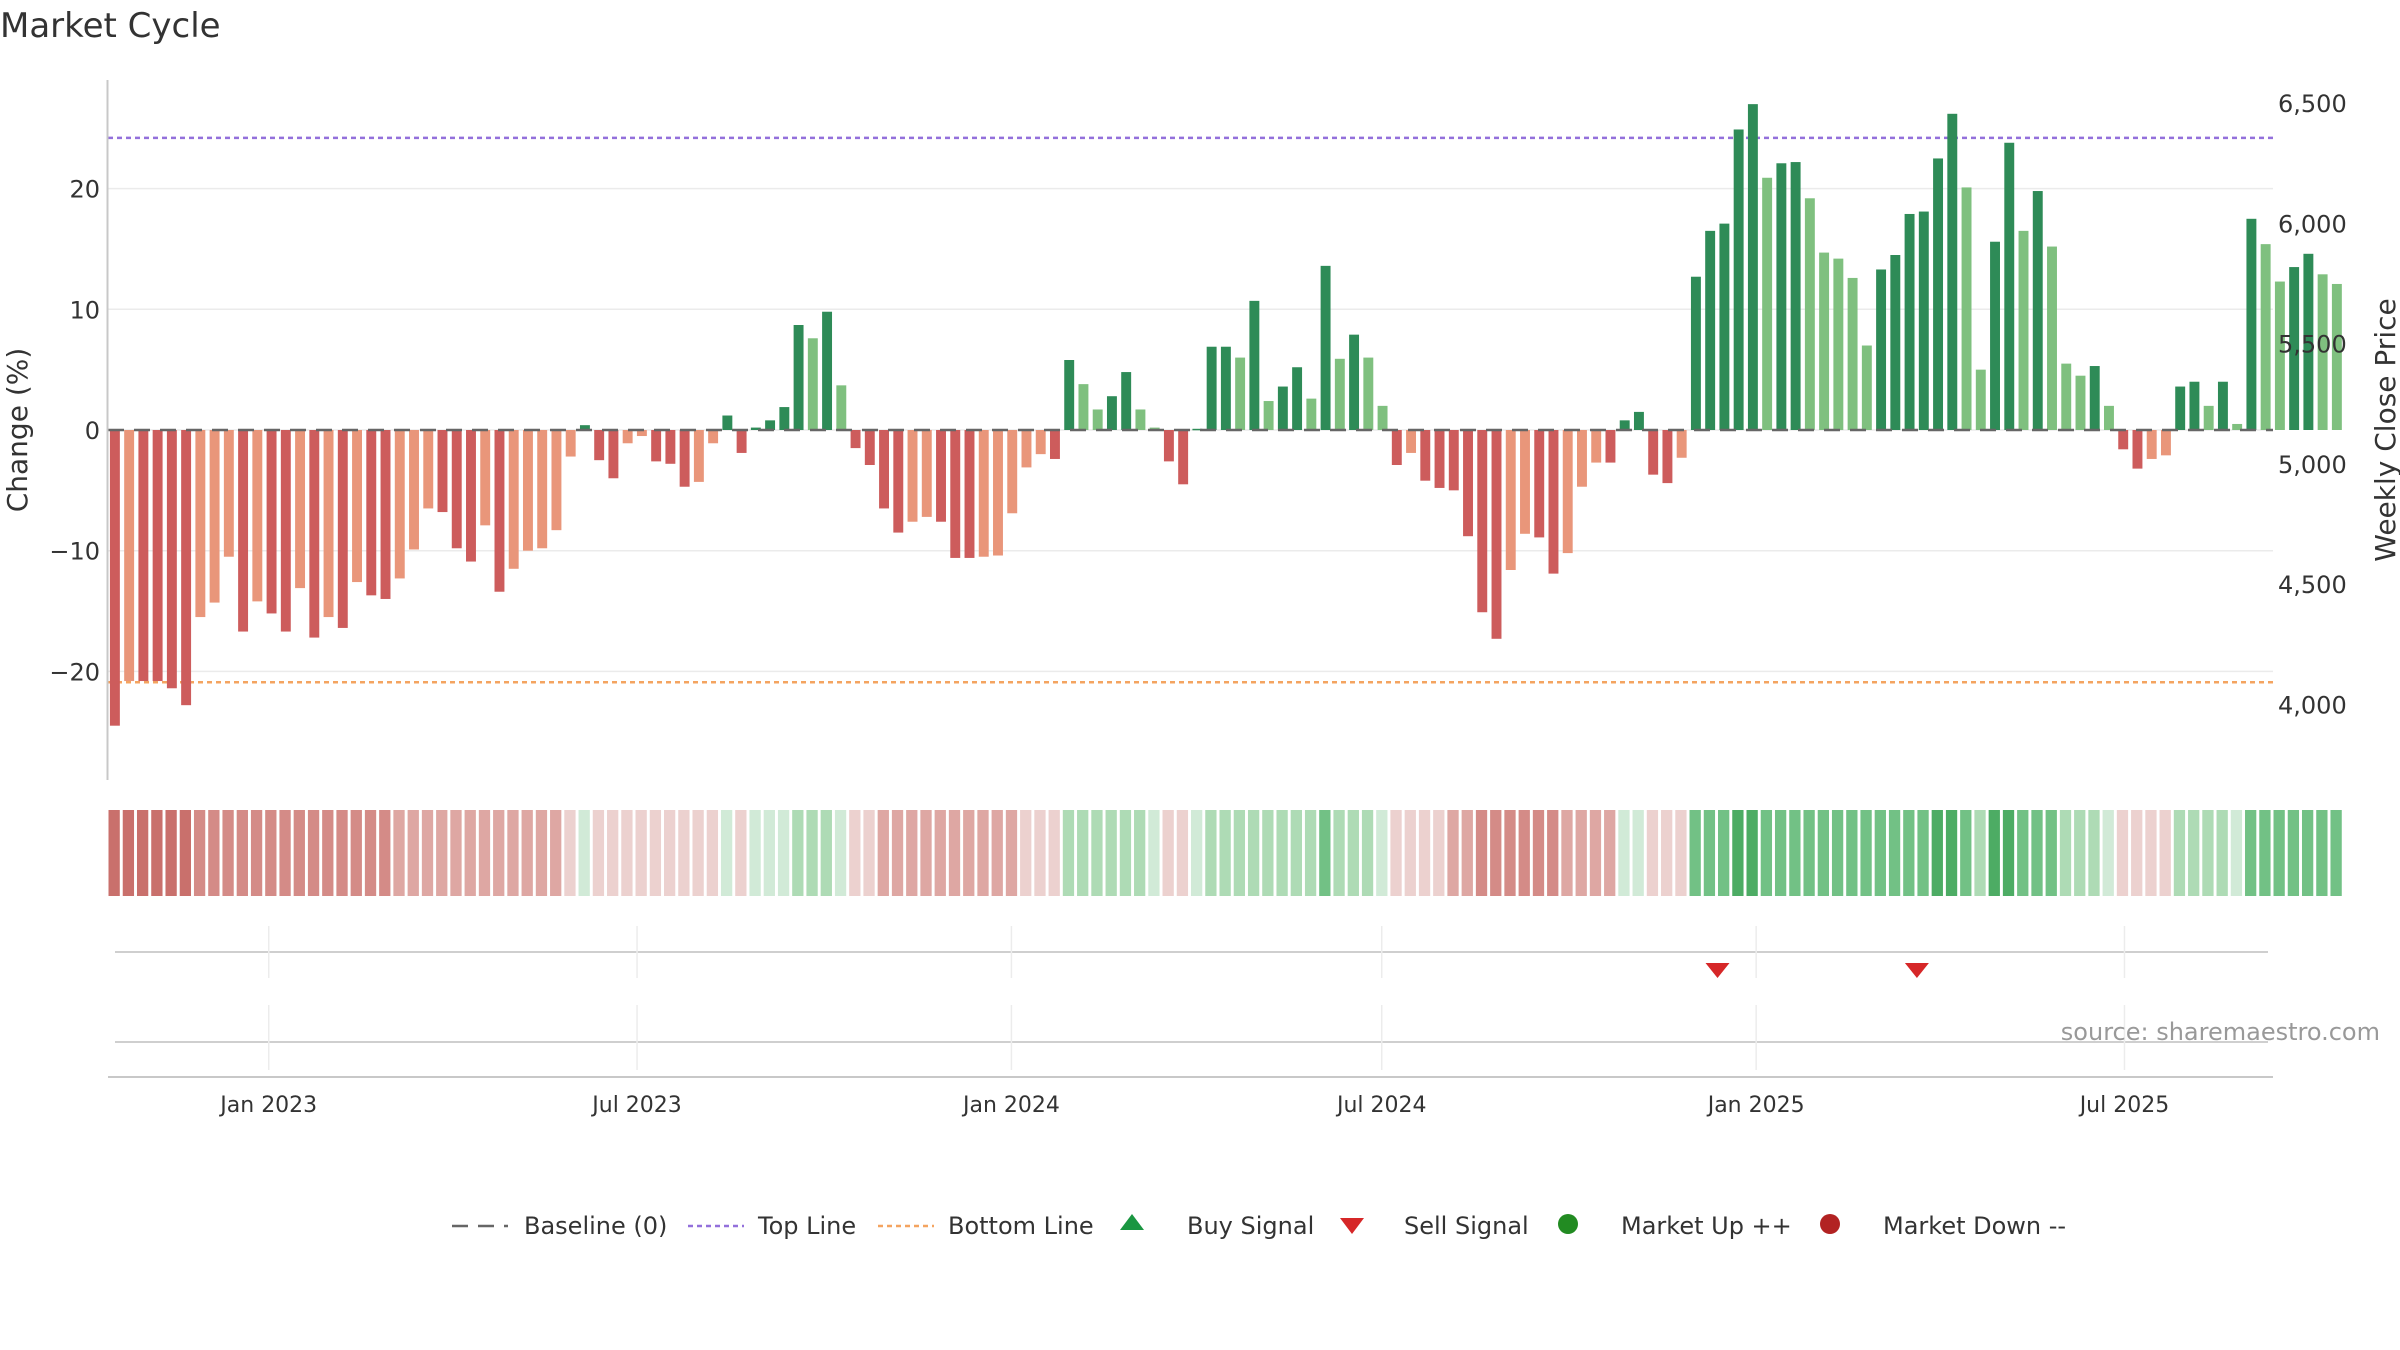 The height and width of the screenshot is (1350, 2400). I want to click on legend-item: Market Up ++, so click(1675, 1226).